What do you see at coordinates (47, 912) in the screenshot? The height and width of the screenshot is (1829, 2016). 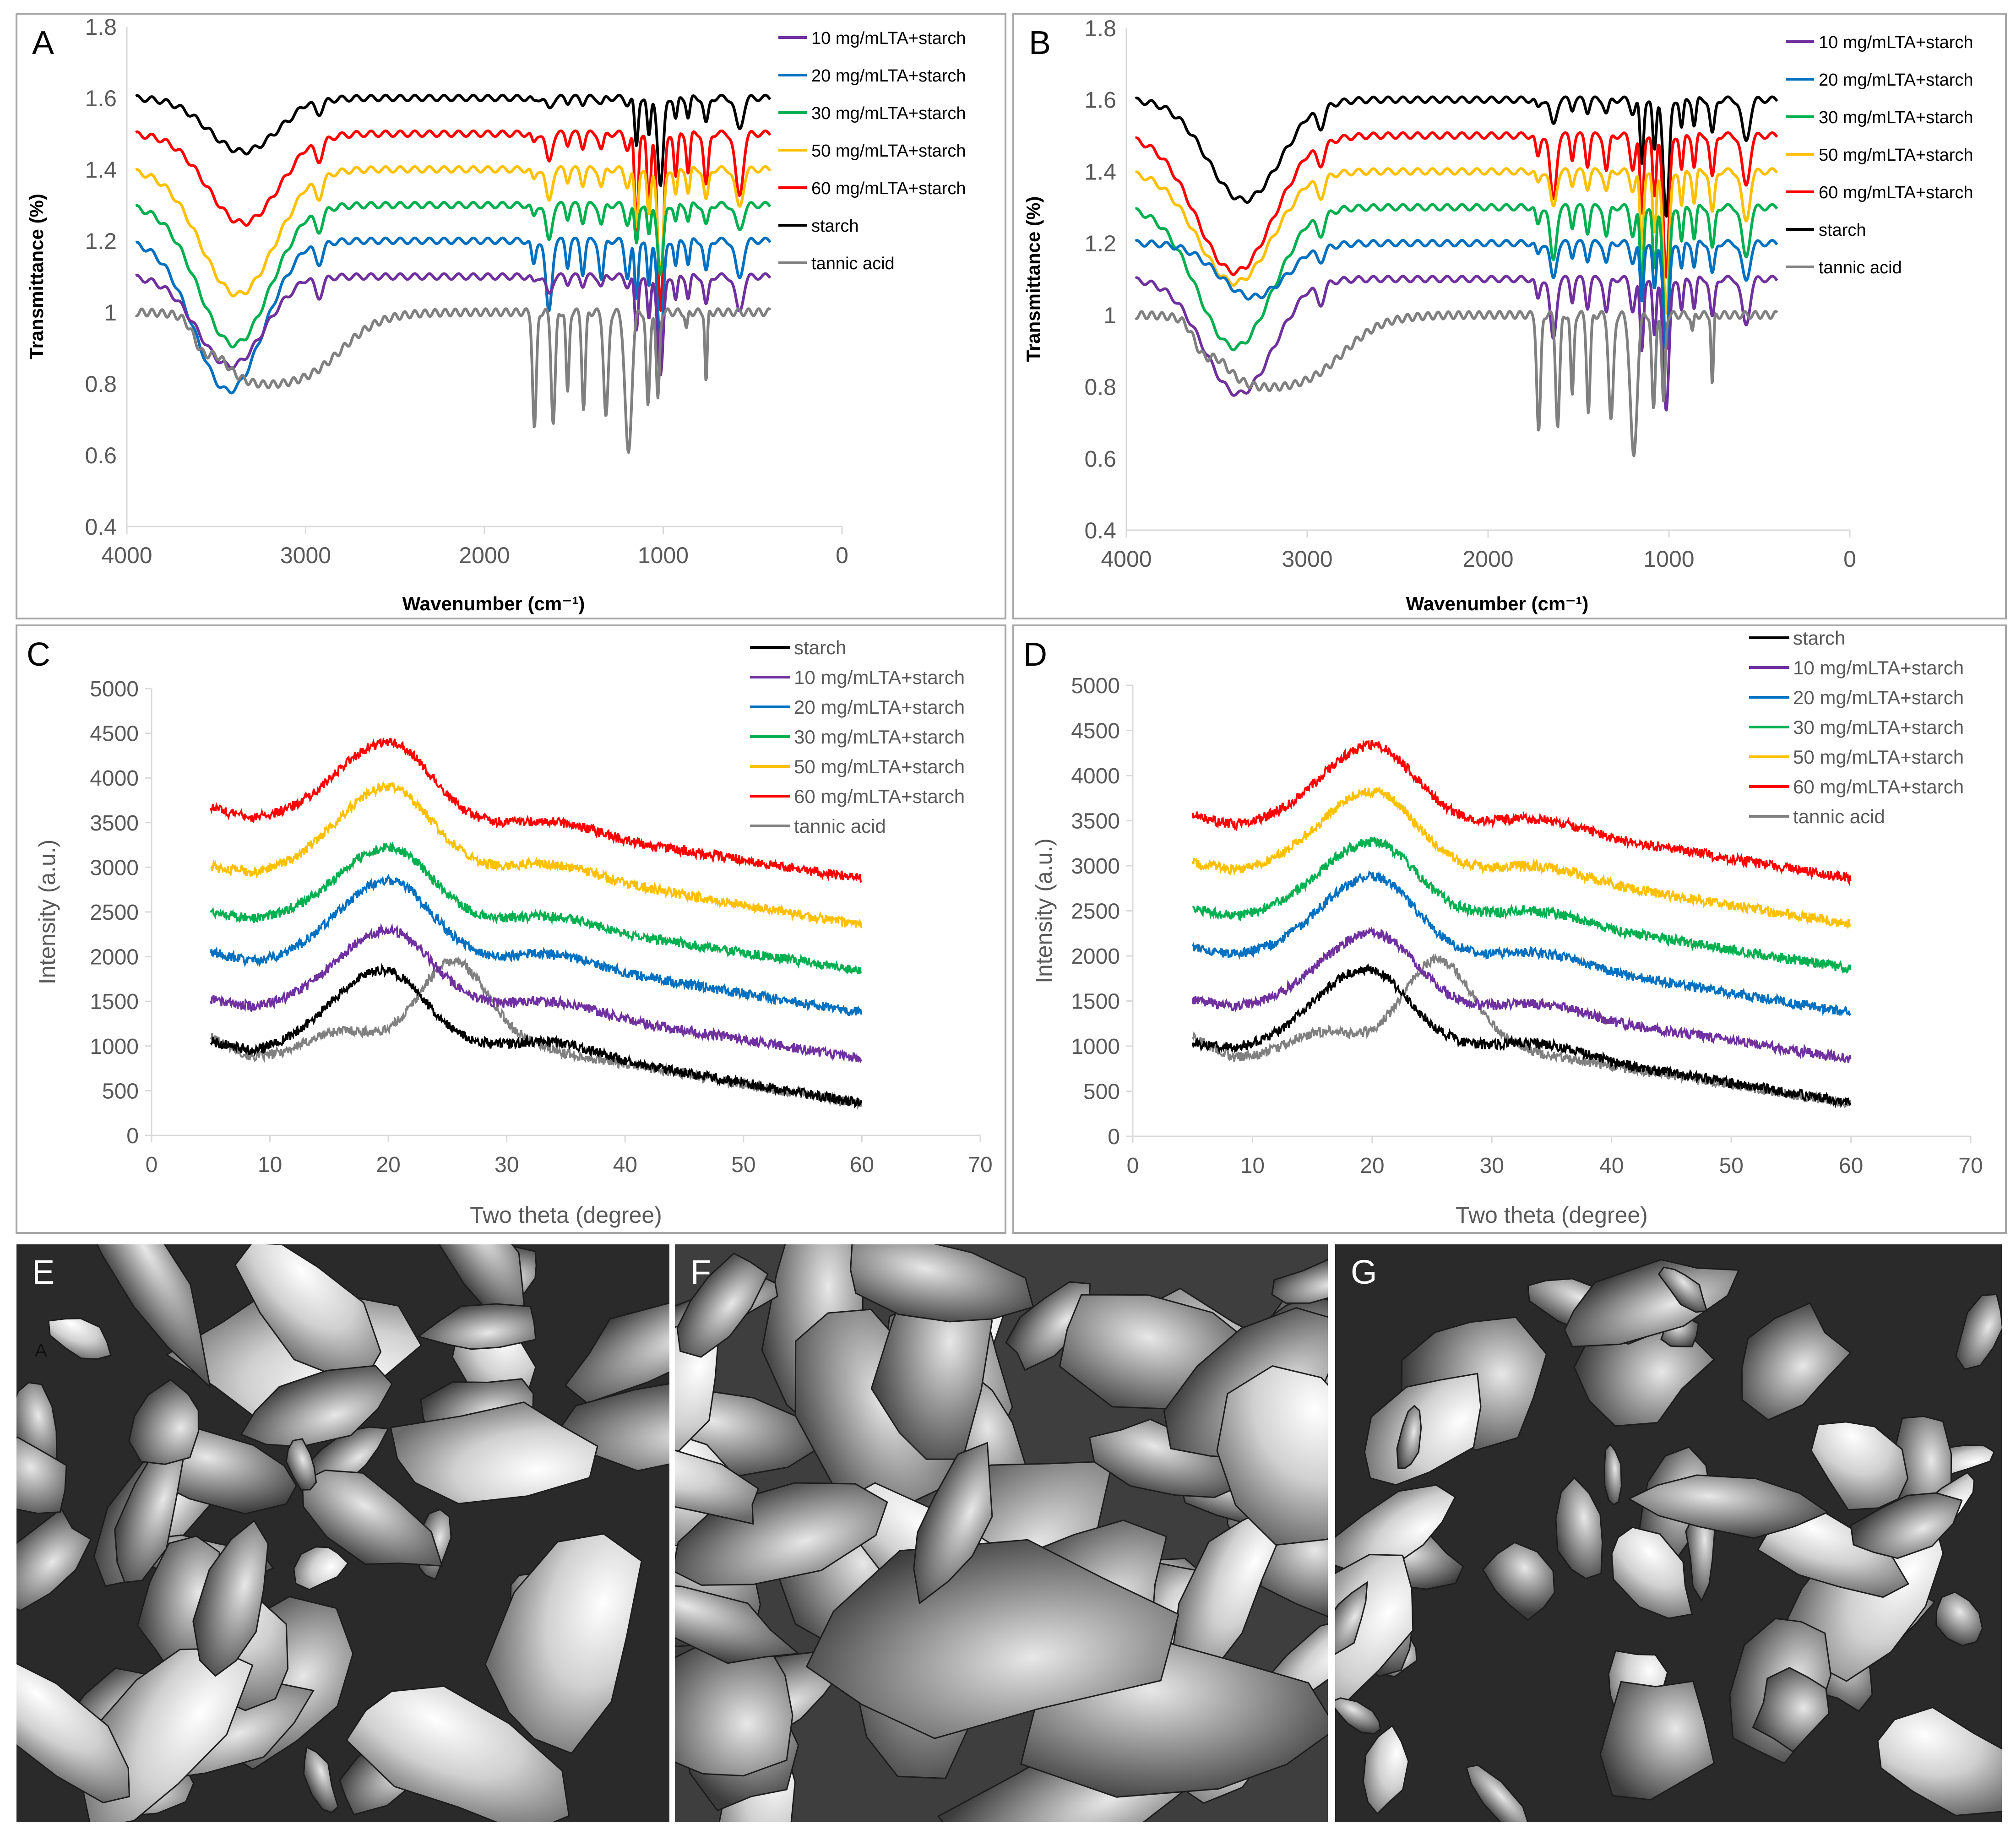 I see `y-axis-title: Intensity (a.u.)` at bounding box center [47, 912].